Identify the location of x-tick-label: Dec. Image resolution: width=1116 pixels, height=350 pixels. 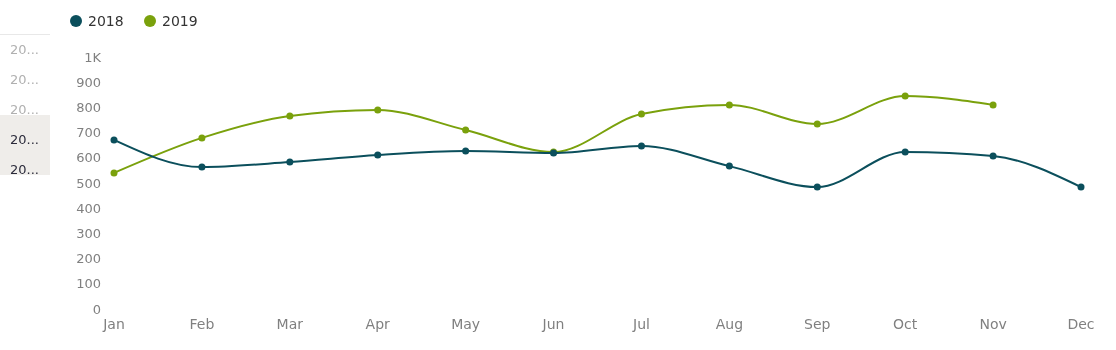
(1081, 324).